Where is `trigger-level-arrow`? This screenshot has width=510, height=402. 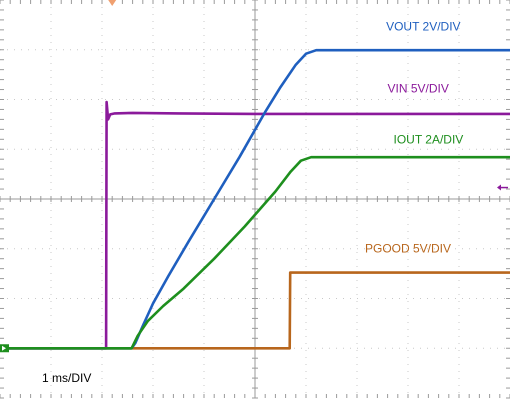 trigger-level-arrow is located at coordinates (499, 187).